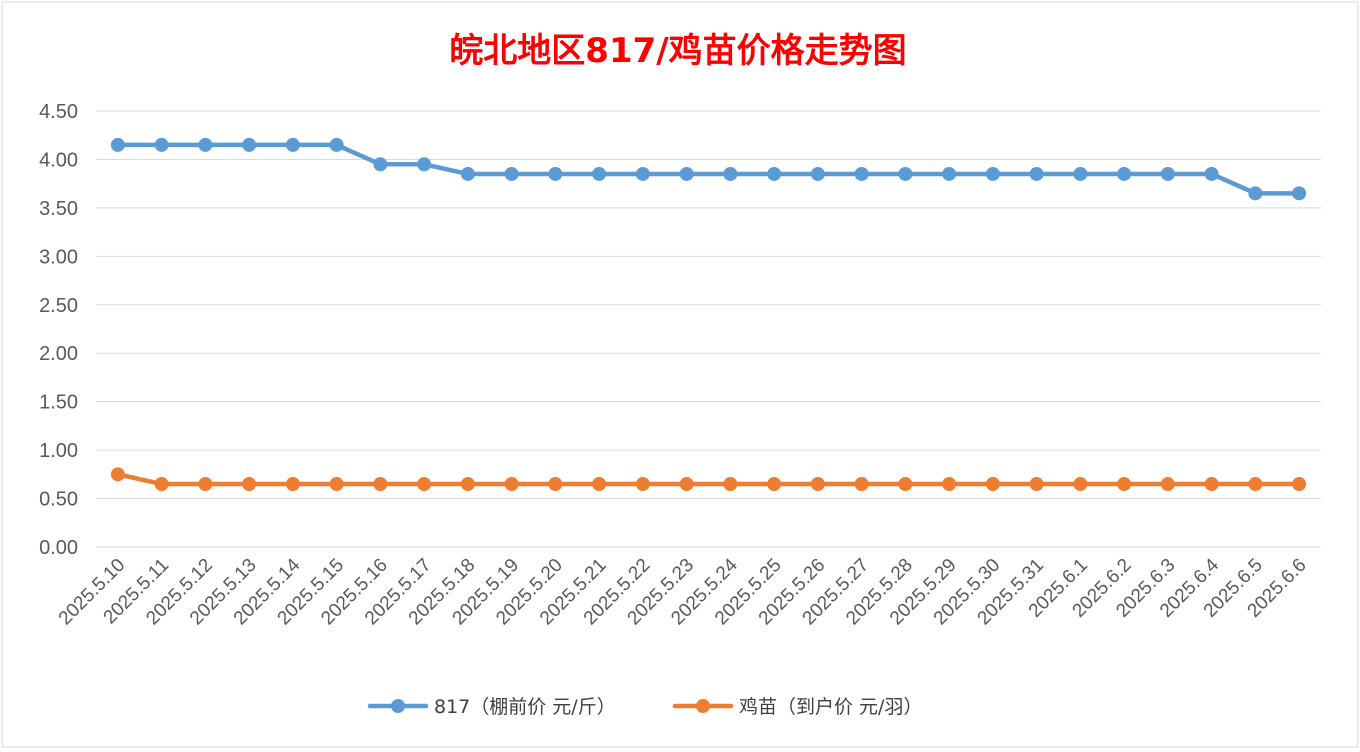  What do you see at coordinates (644, 707) in the screenshot?
I see `legend: 817（棚前价 元/斤） 鸡苗（到户价 元/羽）` at bounding box center [644, 707].